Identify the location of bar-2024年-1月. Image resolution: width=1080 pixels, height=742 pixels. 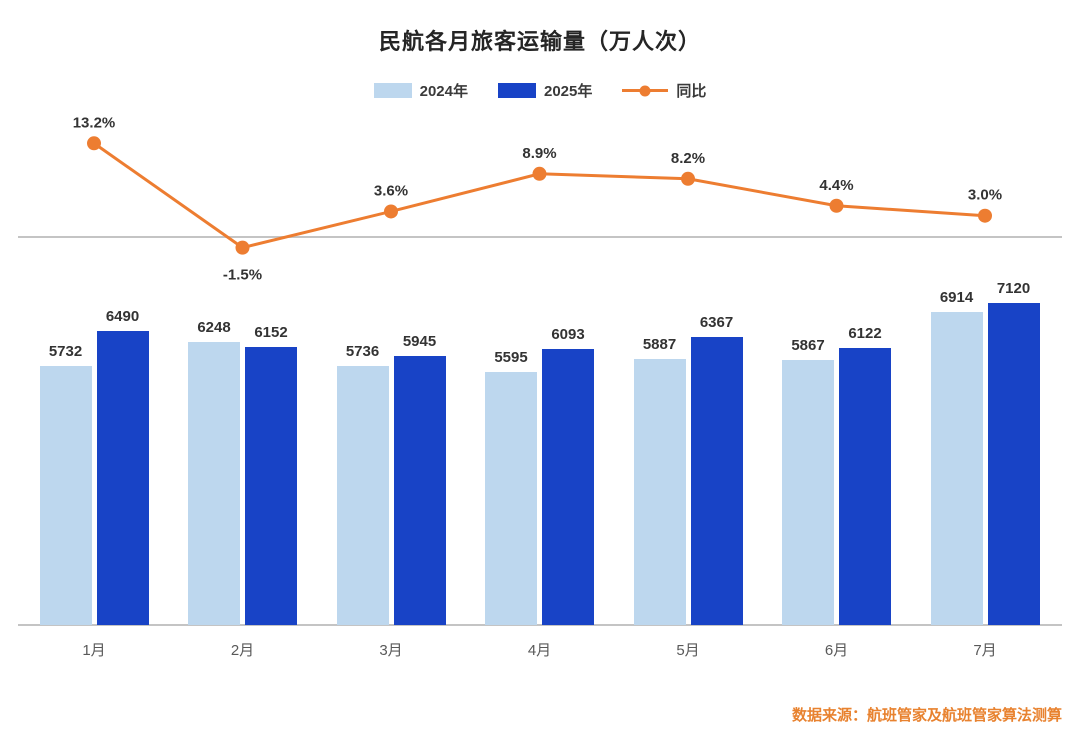
(65, 495).